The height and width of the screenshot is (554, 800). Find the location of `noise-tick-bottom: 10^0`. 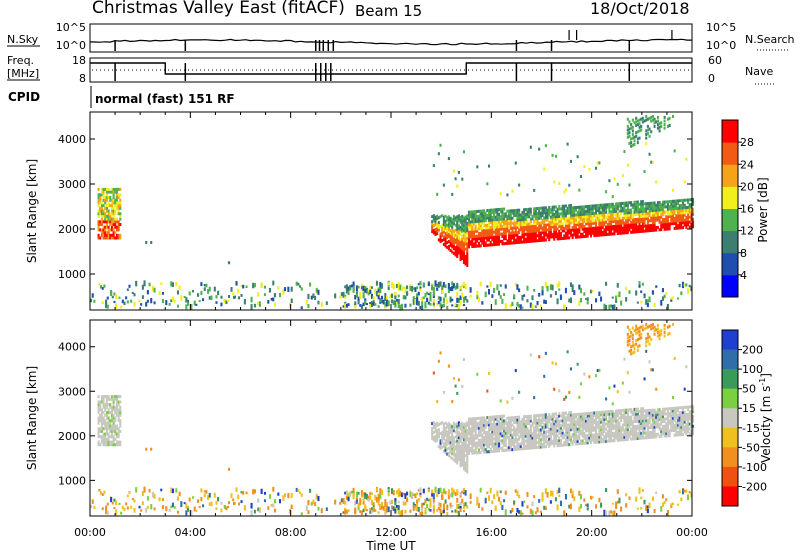

noise-tick-bottom: 10^0 is located at coordinates (71, 45).